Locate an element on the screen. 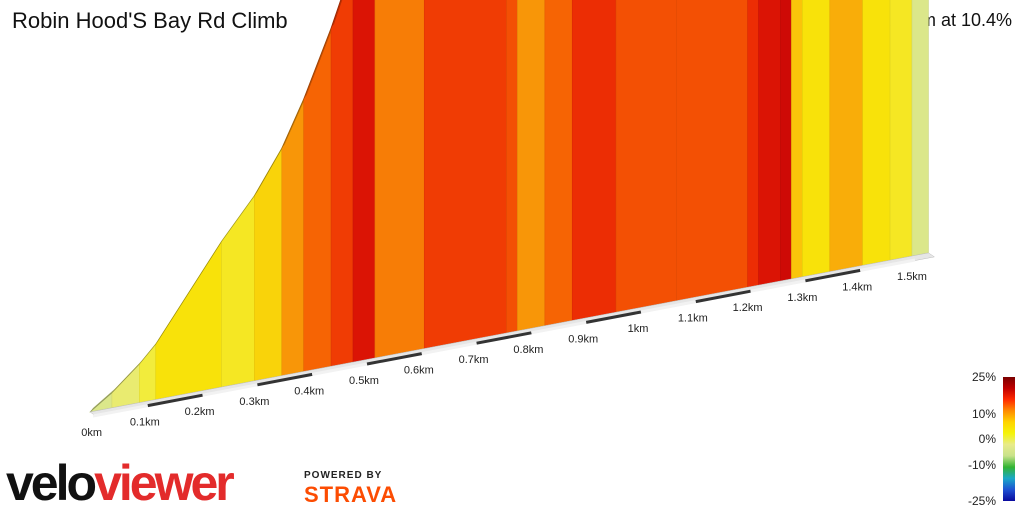  gradient-legend-colorbar is located at coordinates (1009, 439).